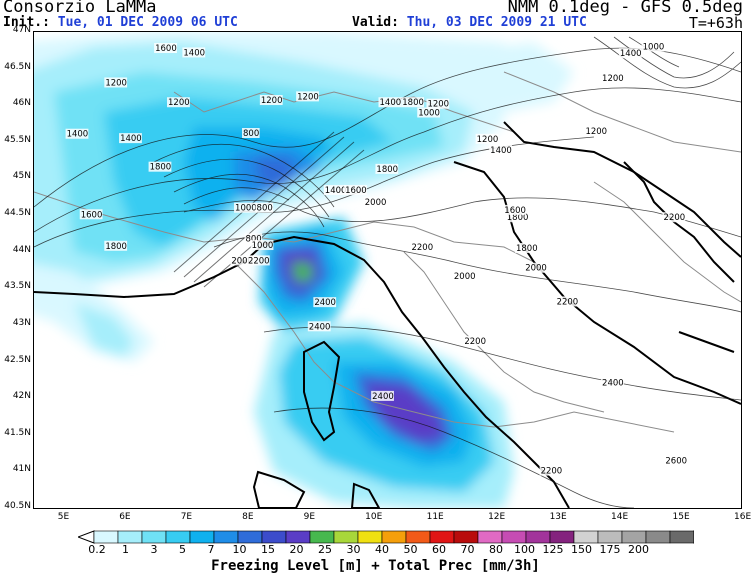 This screenshot has height=580, width=751. Describe the element at coordinates (467, 549) in the screenshot. I see `colorbar-tick-label: 70` at that location.